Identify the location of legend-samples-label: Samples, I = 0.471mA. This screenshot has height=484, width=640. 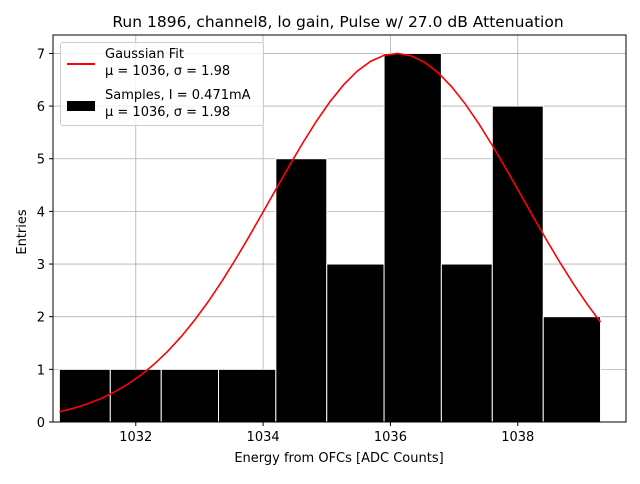
(178, 95).